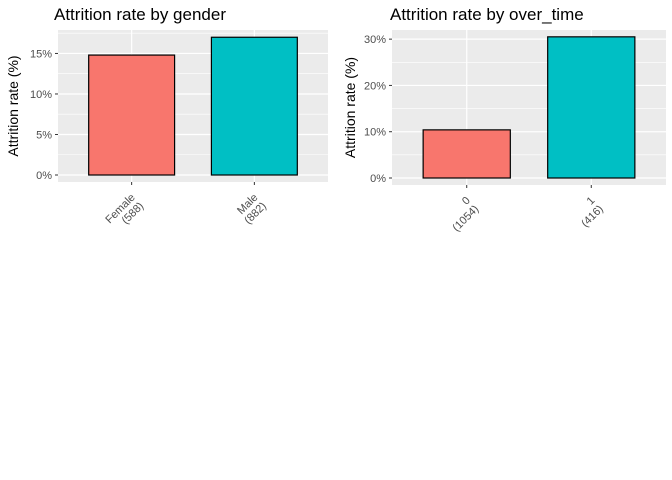 Image resolution: width=672 pixels, height=480 pixels. What do you see at coordinates (41, 54) in the screenshot?
I see `y-tick-label: 15%` at bounding box center [41, 54].